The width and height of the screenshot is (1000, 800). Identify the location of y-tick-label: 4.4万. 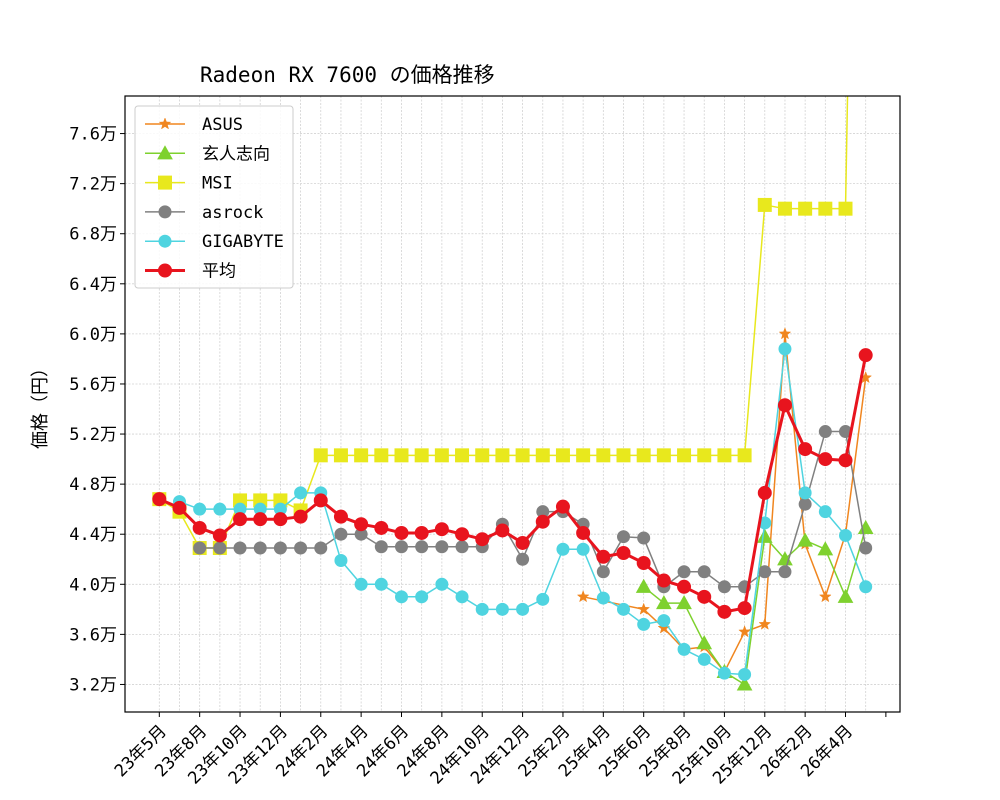
(93, 535).